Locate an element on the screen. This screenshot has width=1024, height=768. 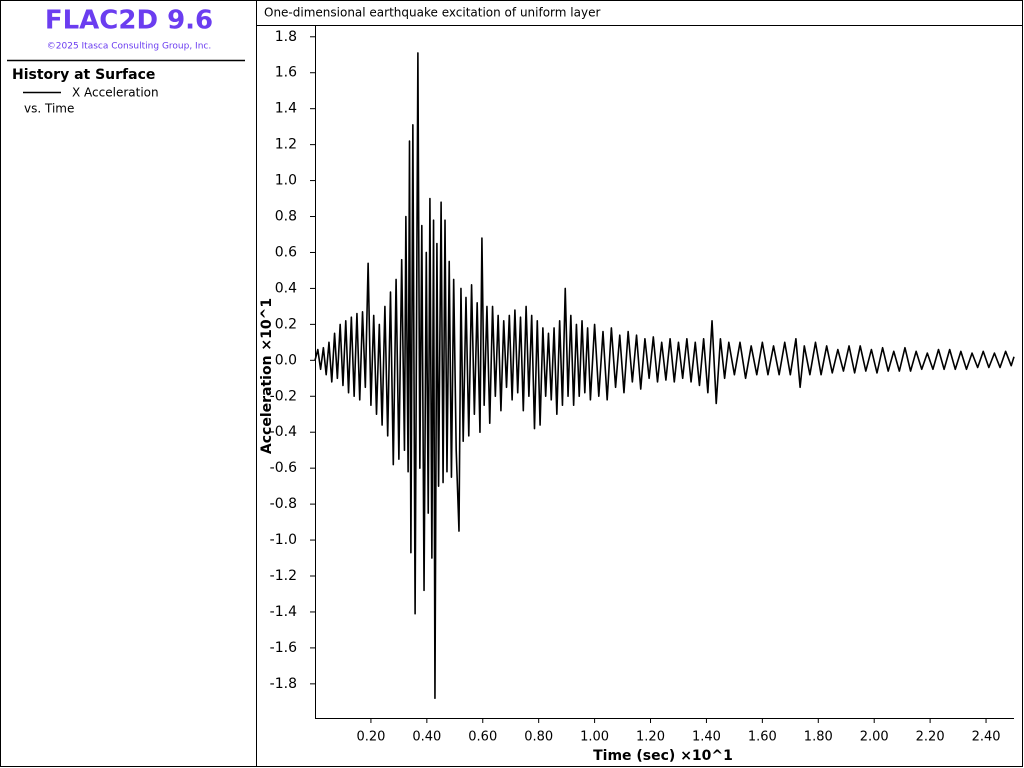
x-tick-label: 1.80 is located at coordinates (818, 737).